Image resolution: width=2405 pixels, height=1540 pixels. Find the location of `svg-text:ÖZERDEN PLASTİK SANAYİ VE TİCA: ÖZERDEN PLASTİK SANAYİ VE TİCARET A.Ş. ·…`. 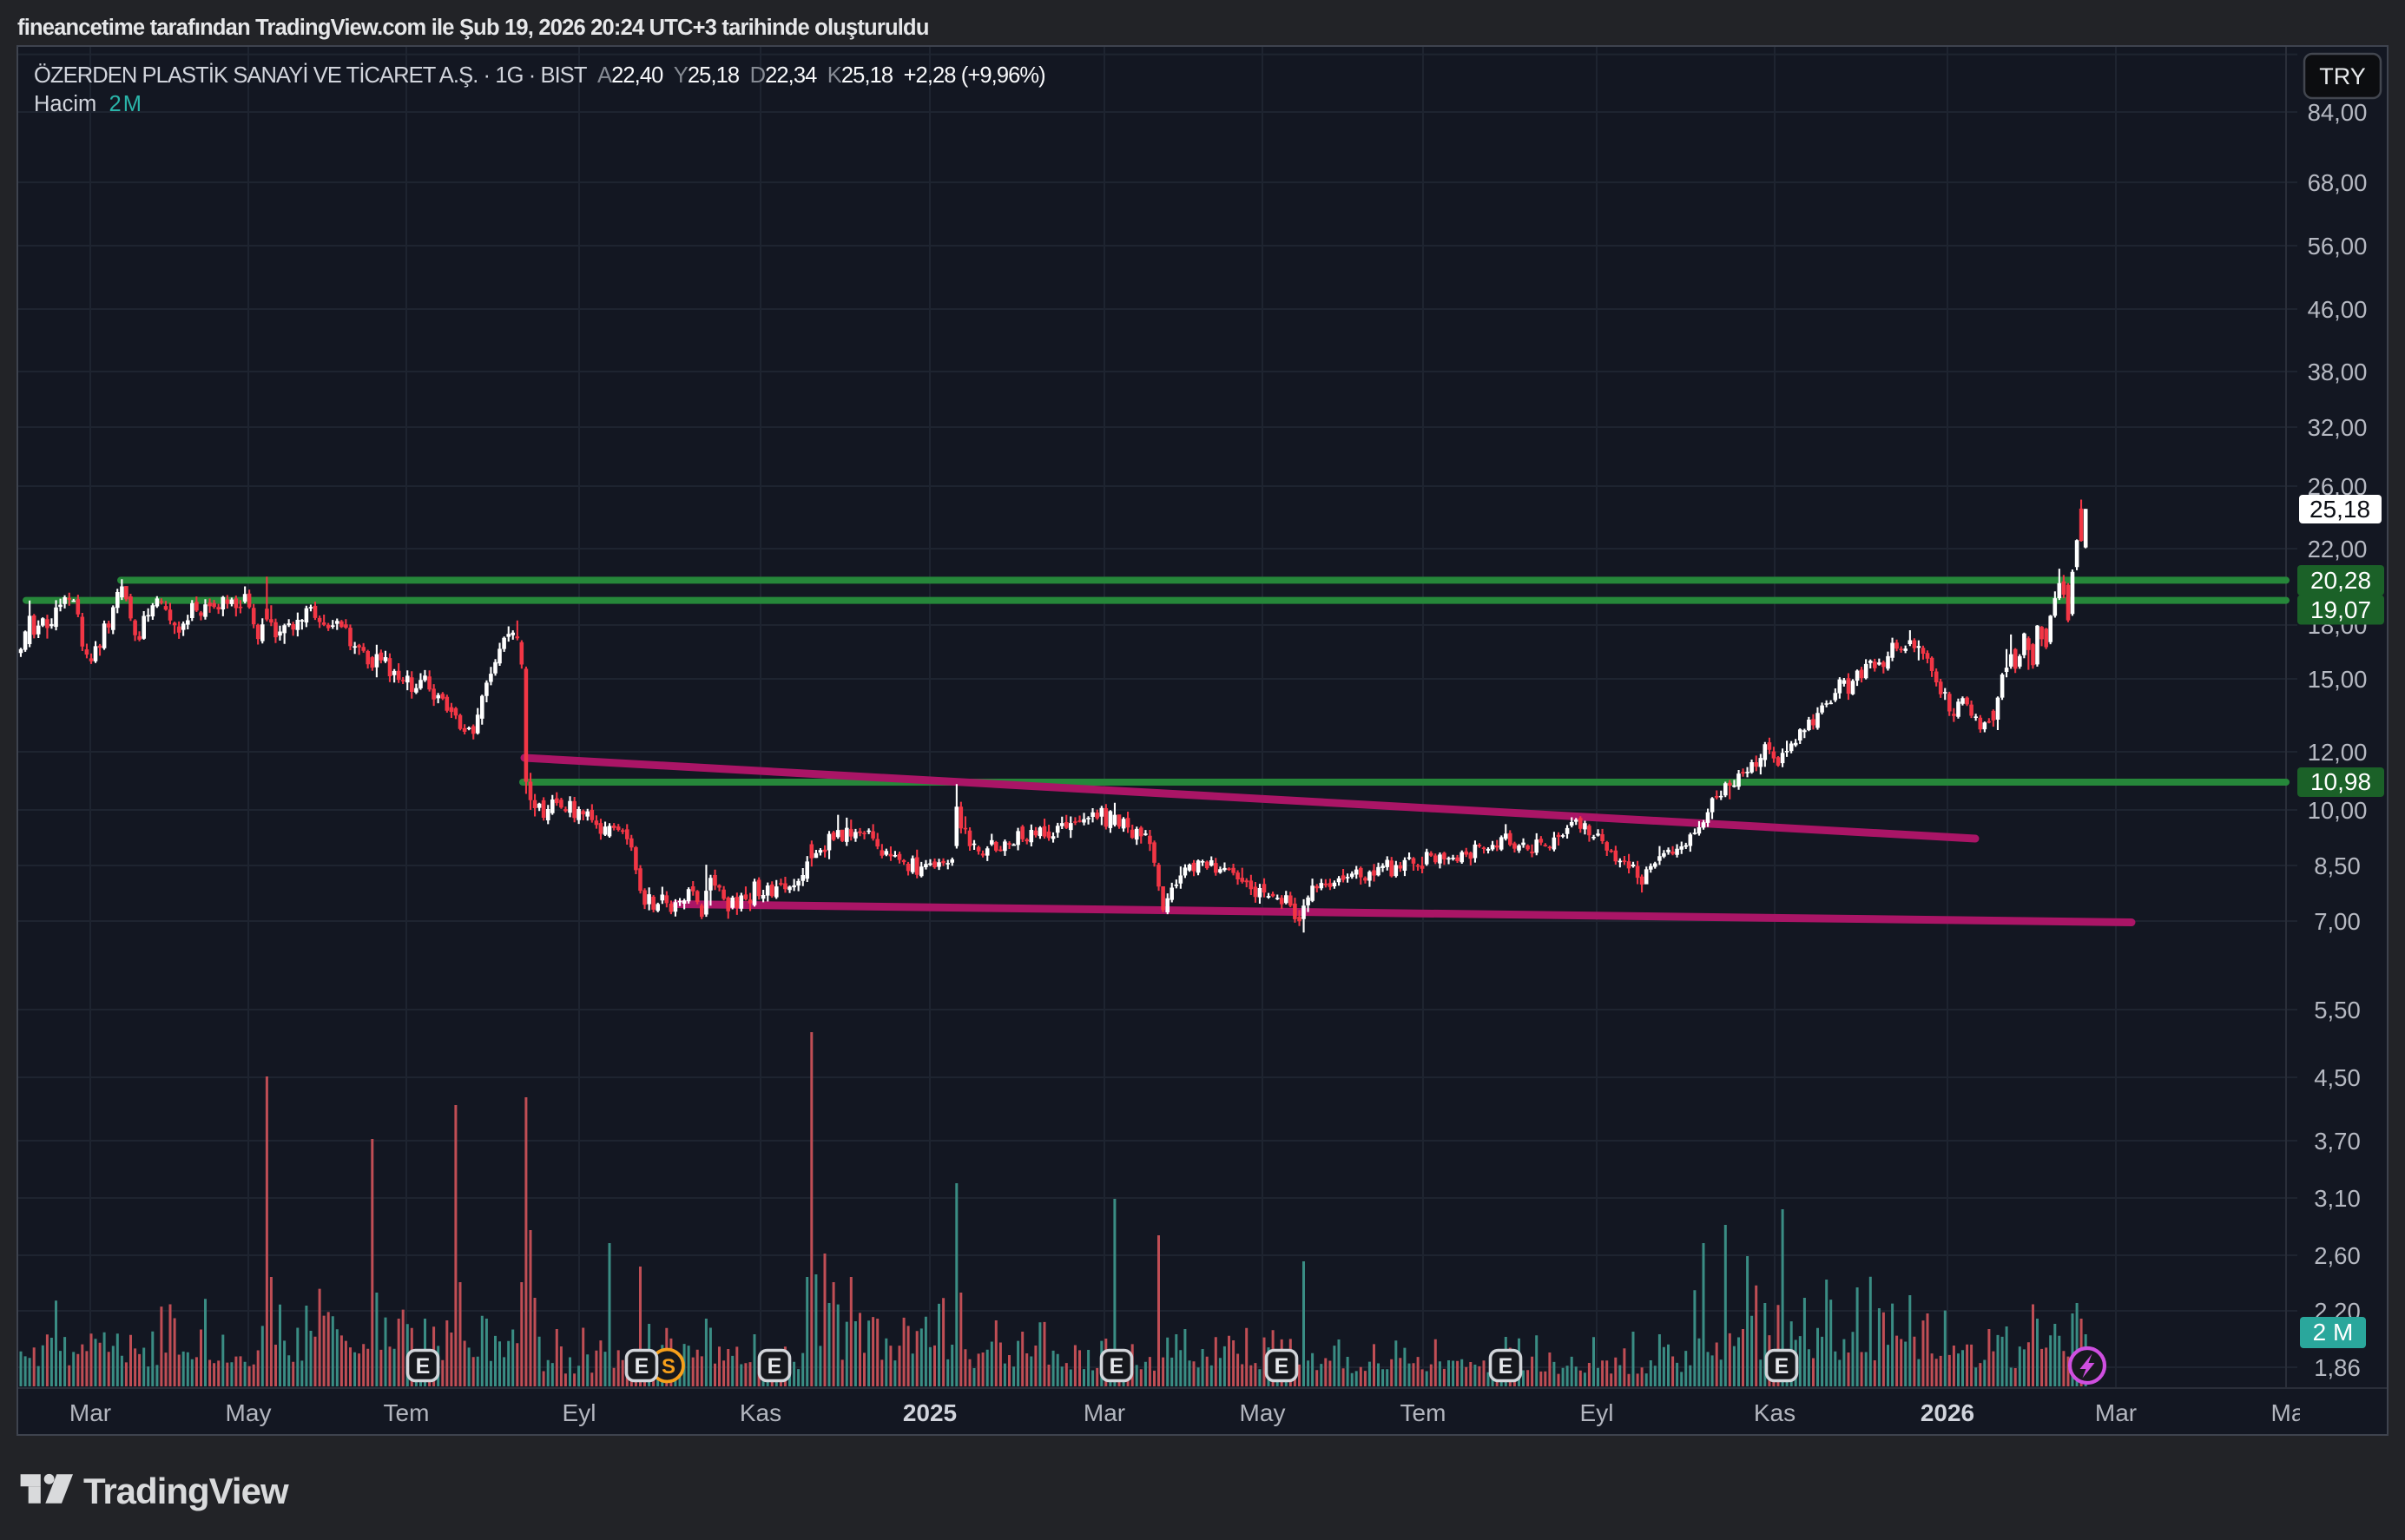

svg-text:ÖZERDEN PLASTİK SANAYİ VE TİCA: ÖZERDEN PLASTİK SANAYİ VE TİCARET A.Ş. ·… is located at coordinates (539, 76).